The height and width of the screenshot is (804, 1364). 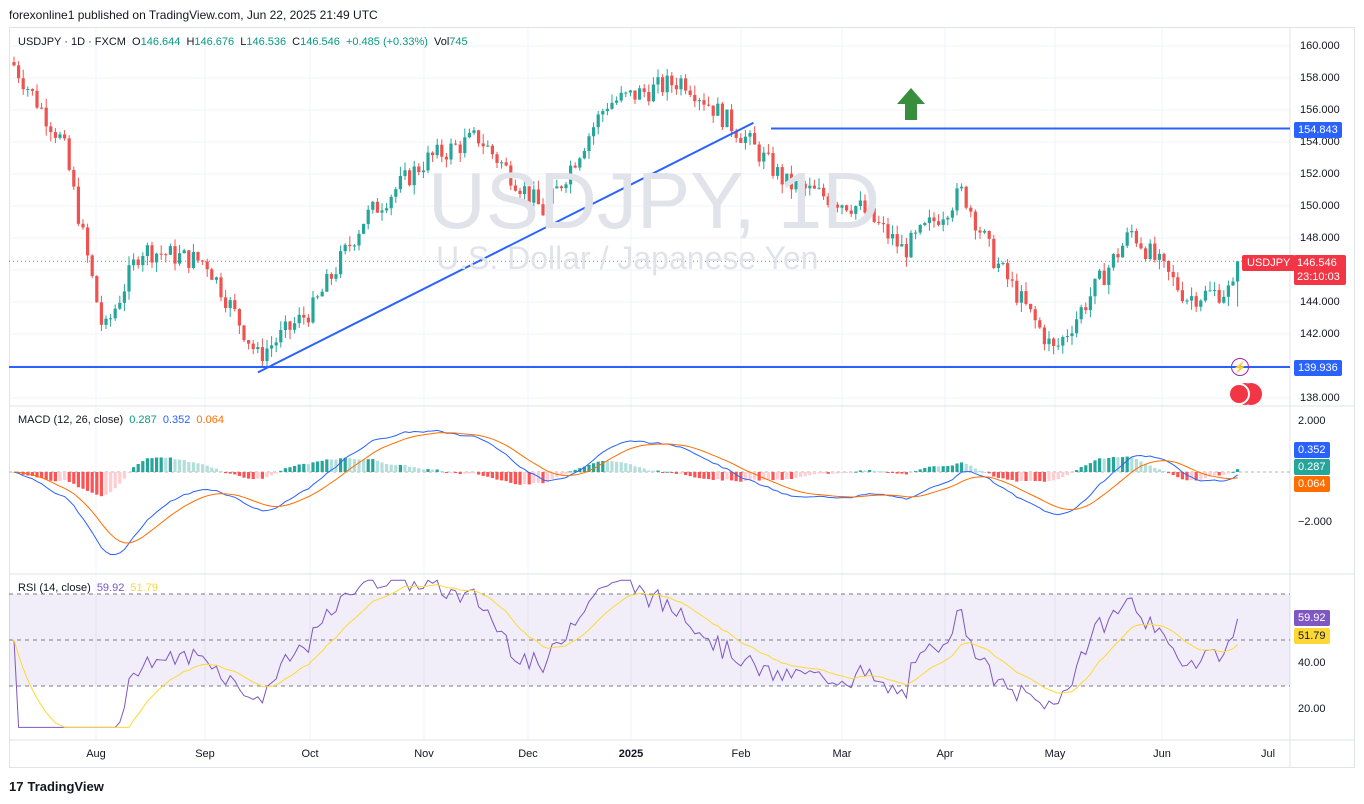 What do you see at coordinates (1312, 421) in the screenshot?
I see `macd-tick-top: 2.000` at bounding box center [1312, 421].